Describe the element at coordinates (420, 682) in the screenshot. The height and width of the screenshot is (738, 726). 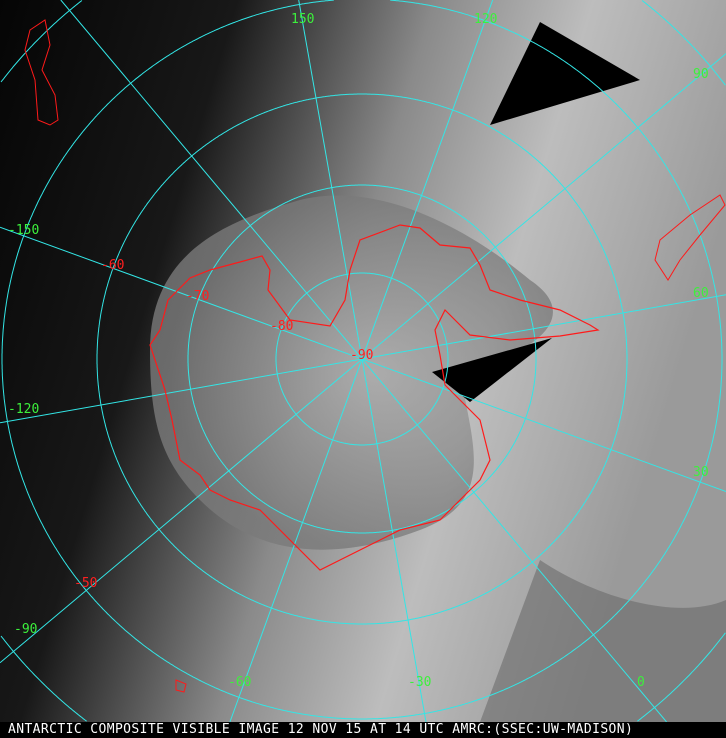
I see `lon-label: -30` at that location.